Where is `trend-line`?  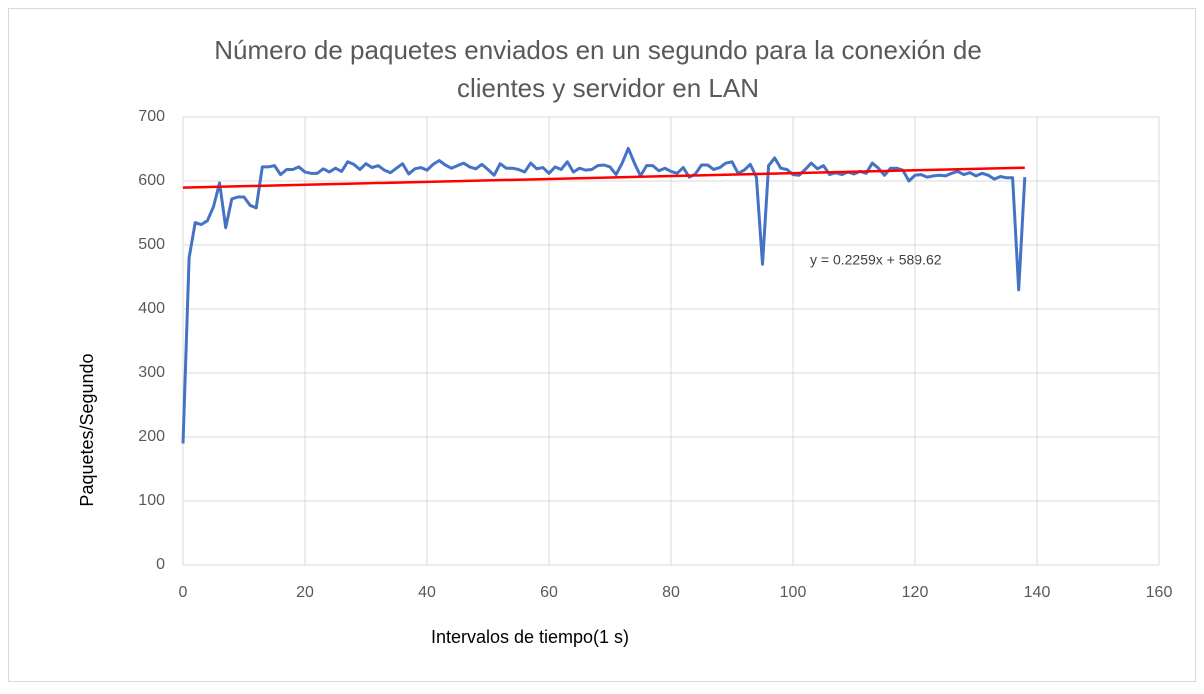
trend-line is located at coordinates (603, 177).